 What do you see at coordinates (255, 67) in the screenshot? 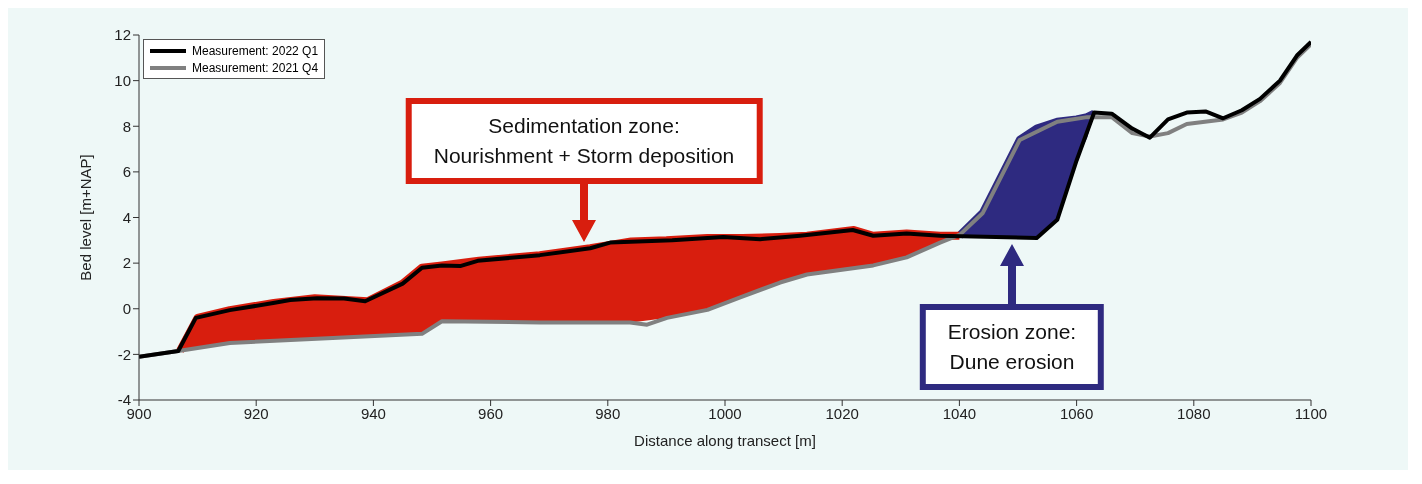
I see `legend-label: Measurement: 2021 Q4` at bounding box center [255, 67].